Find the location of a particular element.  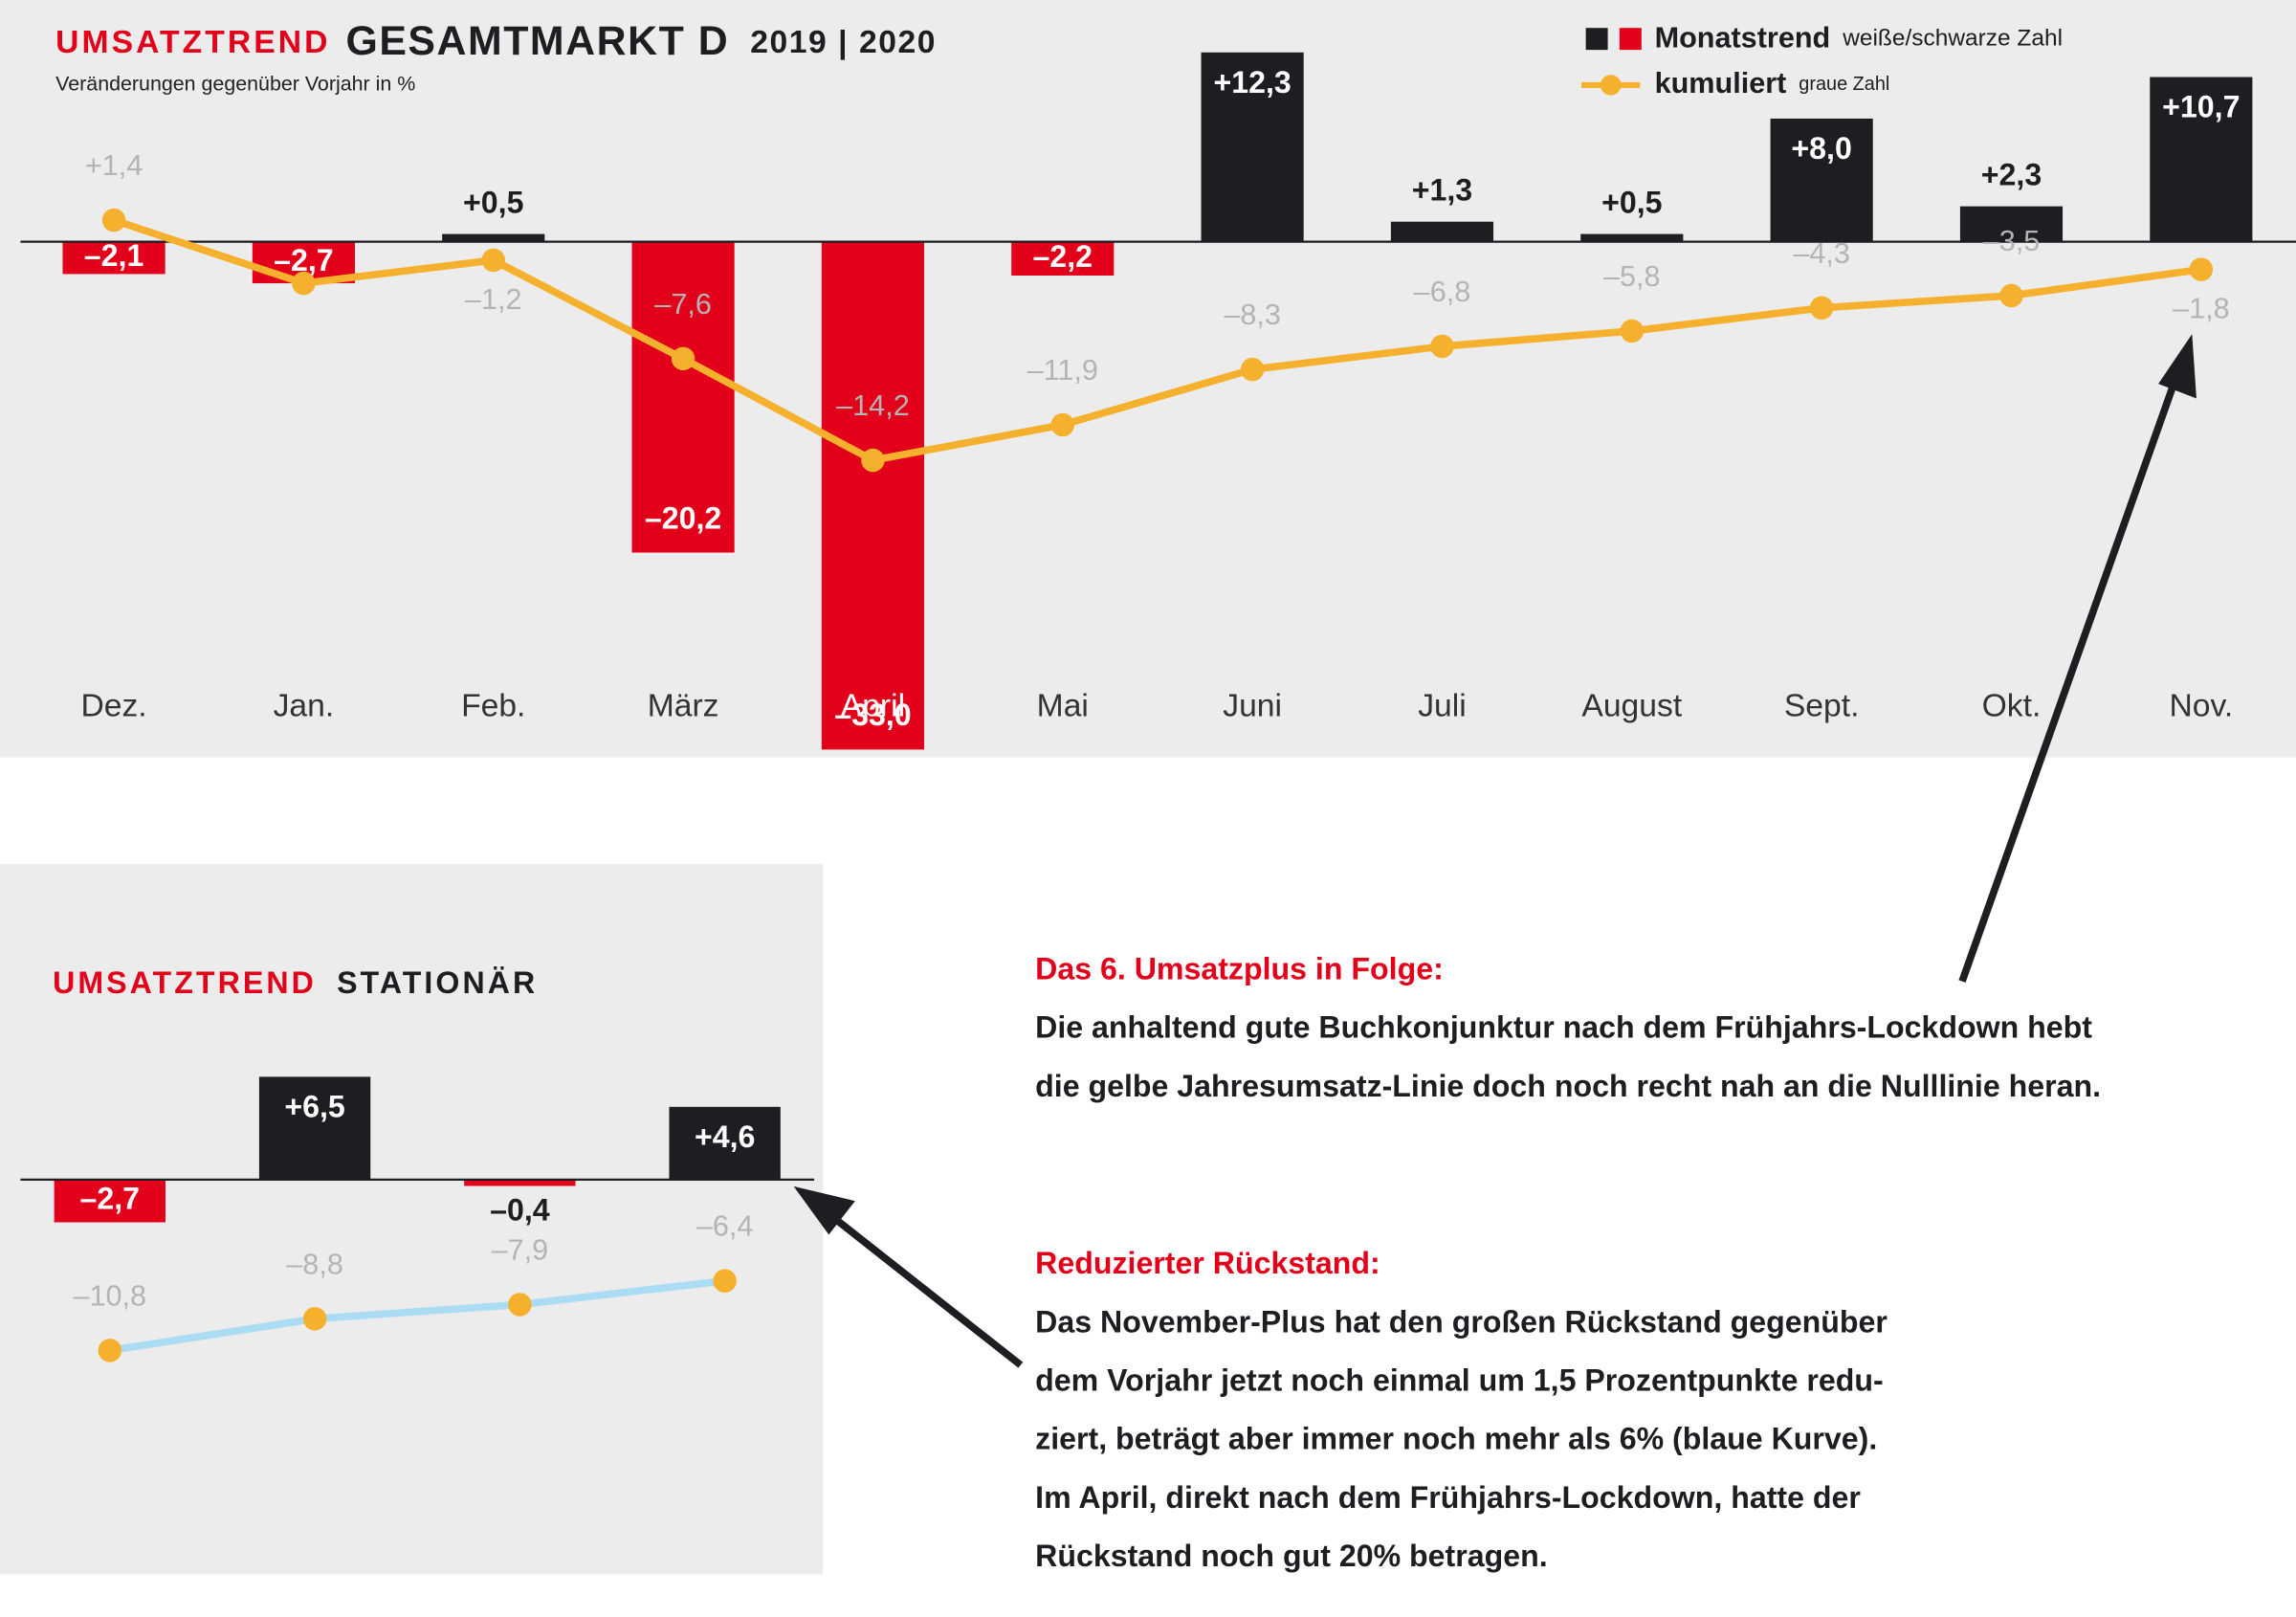

value-label: –0,4 is located at coordinates (520, 1210).